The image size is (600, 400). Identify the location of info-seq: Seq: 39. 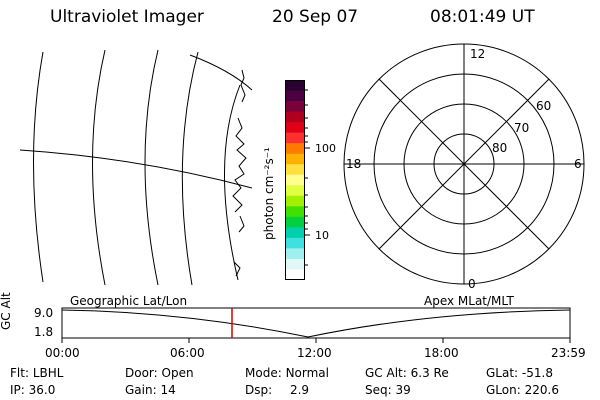
(388, 390).